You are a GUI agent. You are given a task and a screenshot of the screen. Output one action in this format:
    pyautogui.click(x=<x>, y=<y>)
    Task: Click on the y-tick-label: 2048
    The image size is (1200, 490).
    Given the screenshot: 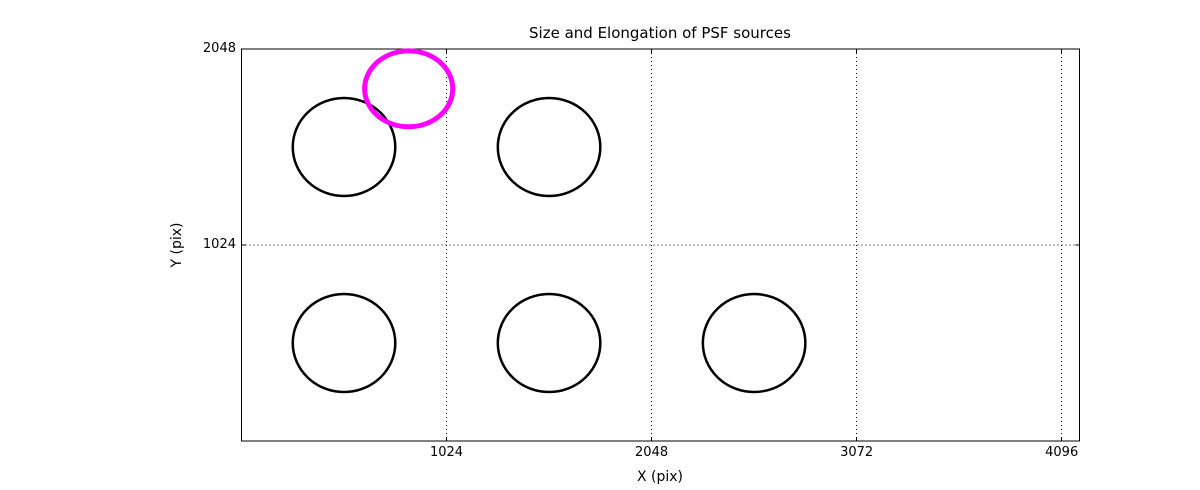 What is the action you would take?
    pyautogui.click(x=219, y=48)
    